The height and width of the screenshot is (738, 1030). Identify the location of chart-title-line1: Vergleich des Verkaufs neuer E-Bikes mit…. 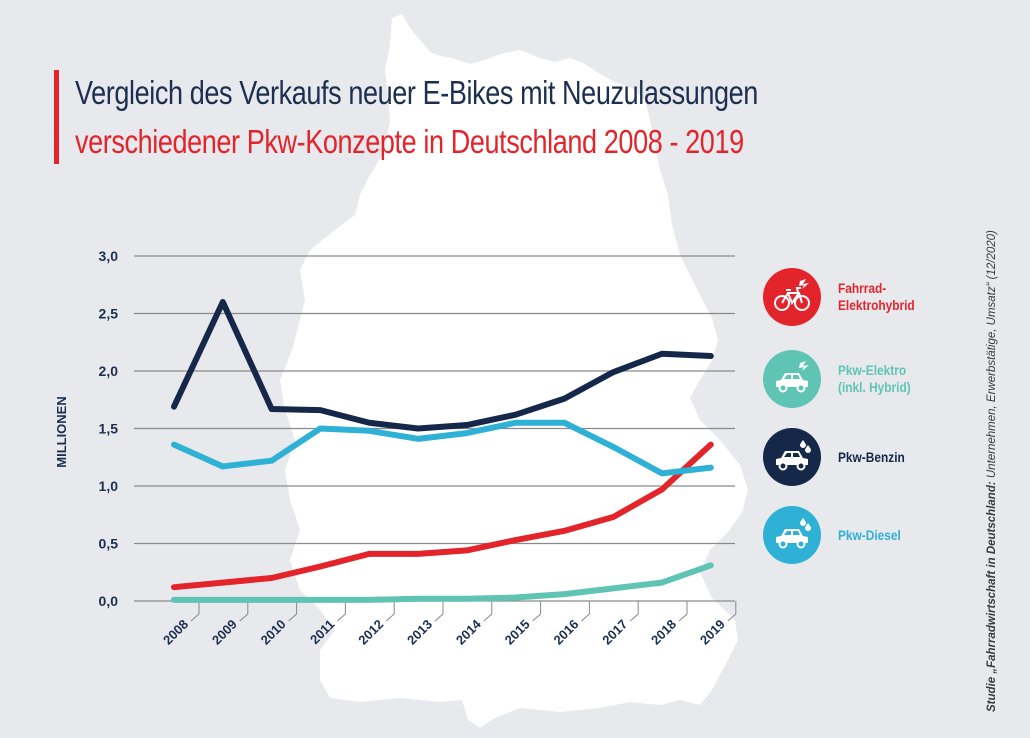
(416, 92).